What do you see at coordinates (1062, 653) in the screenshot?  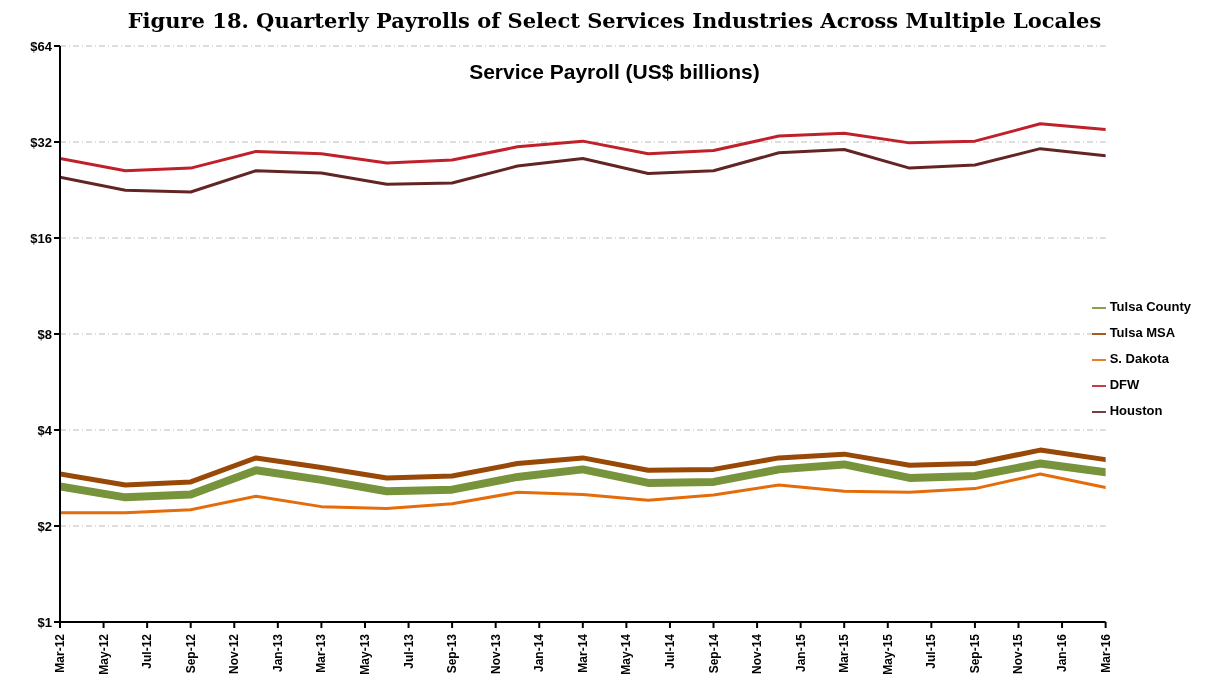 I see `x-tick-label: Jan-16` at bounding box center [1062, 653].